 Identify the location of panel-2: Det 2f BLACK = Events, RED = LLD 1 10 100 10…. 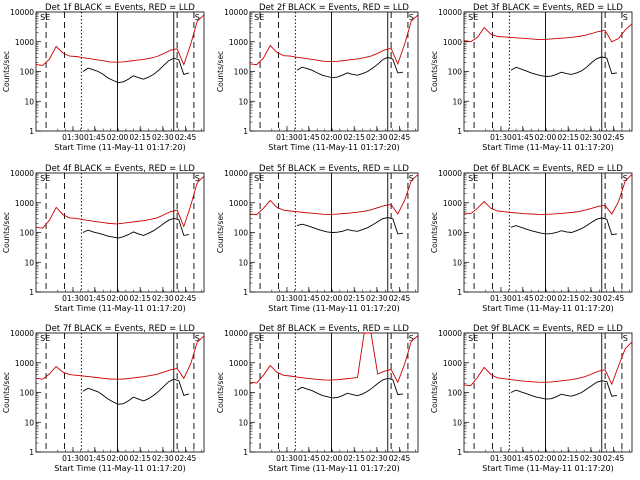
(317, 77).